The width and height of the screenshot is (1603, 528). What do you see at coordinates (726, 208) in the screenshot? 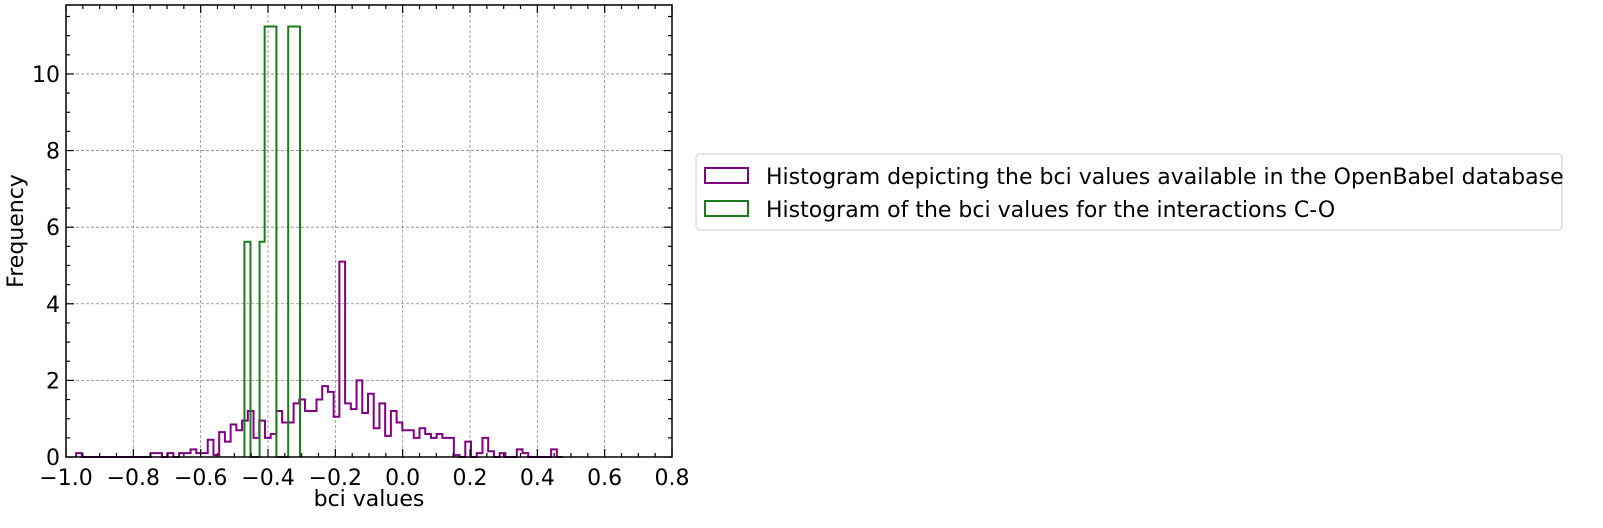
I see `legend-swatch-c-o` at bounding box center [726, 208].